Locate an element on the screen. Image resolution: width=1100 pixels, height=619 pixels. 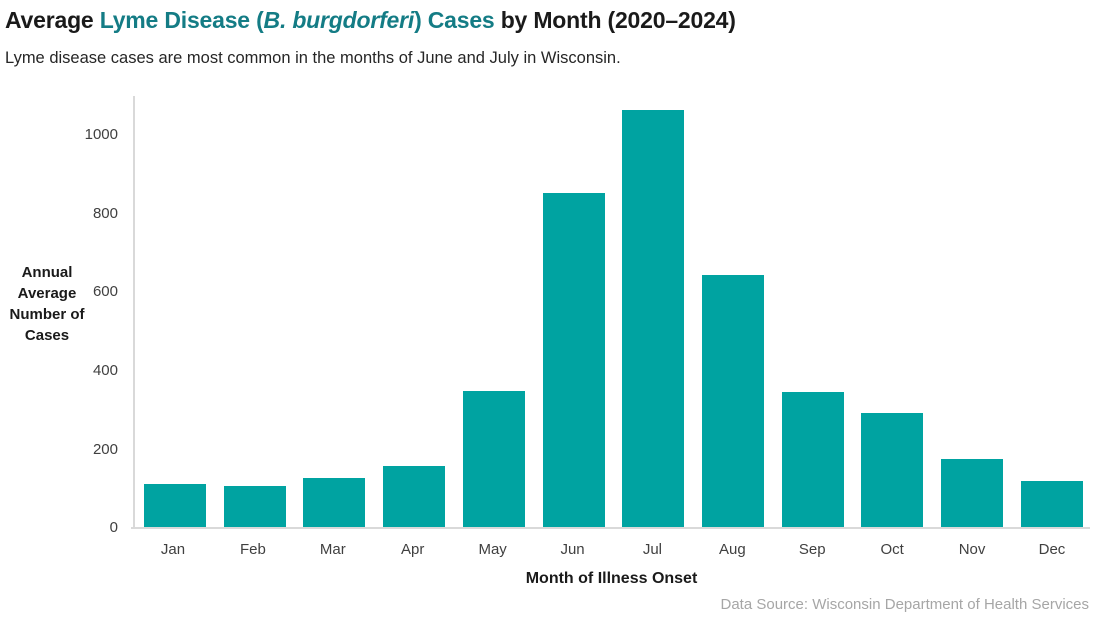
y-axis-title-line: Average is located at coordinates (47, 293).